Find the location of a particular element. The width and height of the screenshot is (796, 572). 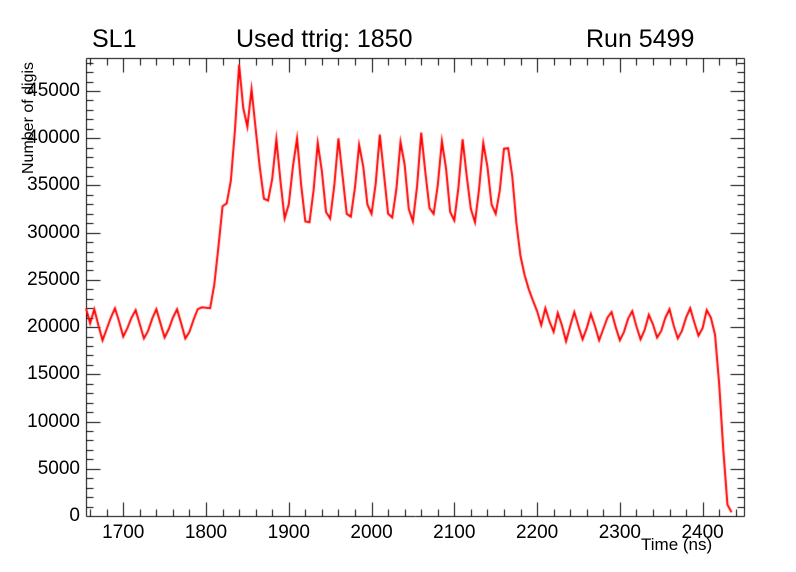

y-tick-label: 40000 is located at coordinates (53, 138).